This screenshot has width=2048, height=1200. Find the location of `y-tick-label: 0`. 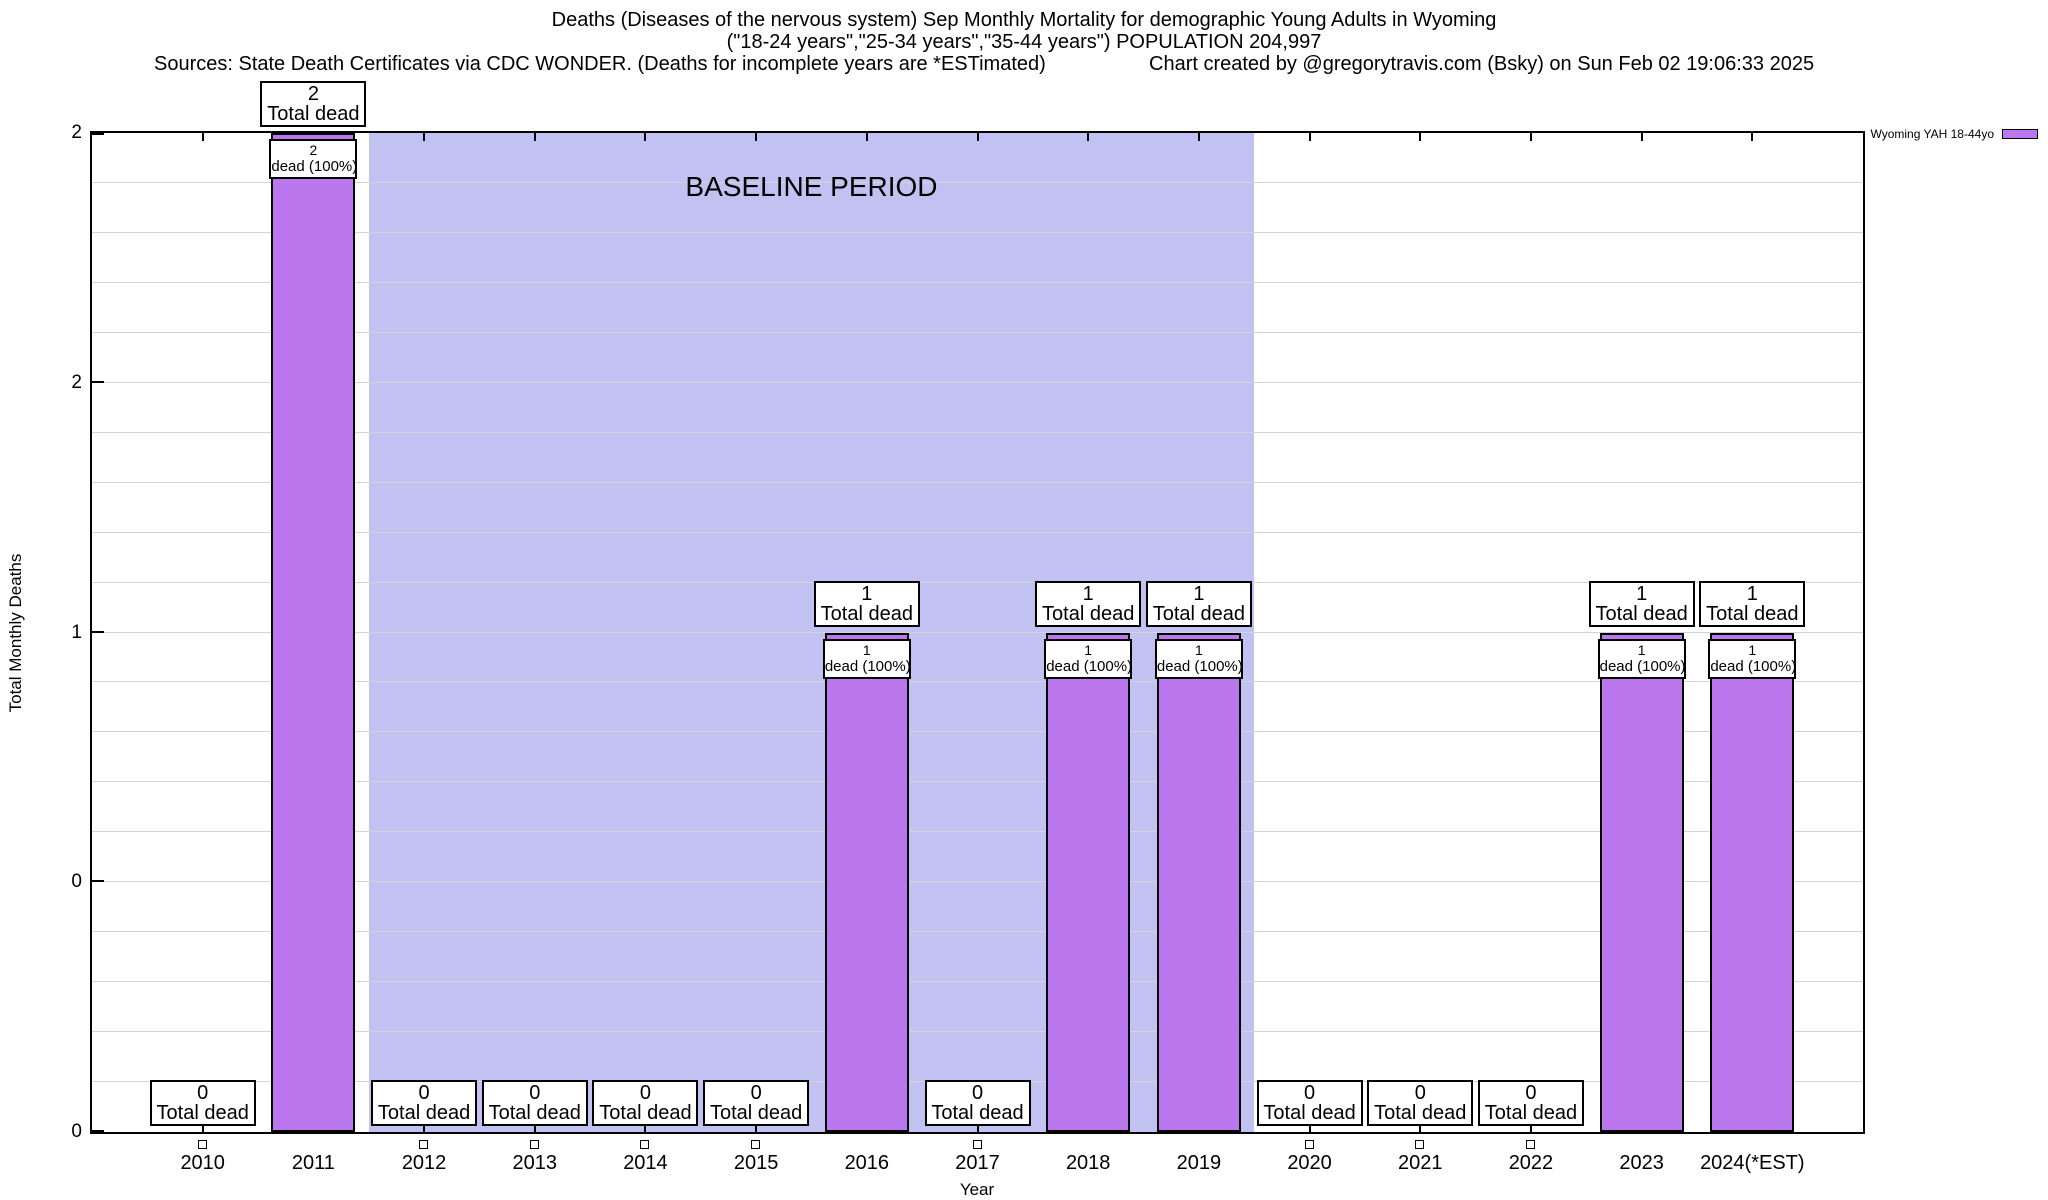

y-tick-label: 0 is located at coordinates (76, 882).